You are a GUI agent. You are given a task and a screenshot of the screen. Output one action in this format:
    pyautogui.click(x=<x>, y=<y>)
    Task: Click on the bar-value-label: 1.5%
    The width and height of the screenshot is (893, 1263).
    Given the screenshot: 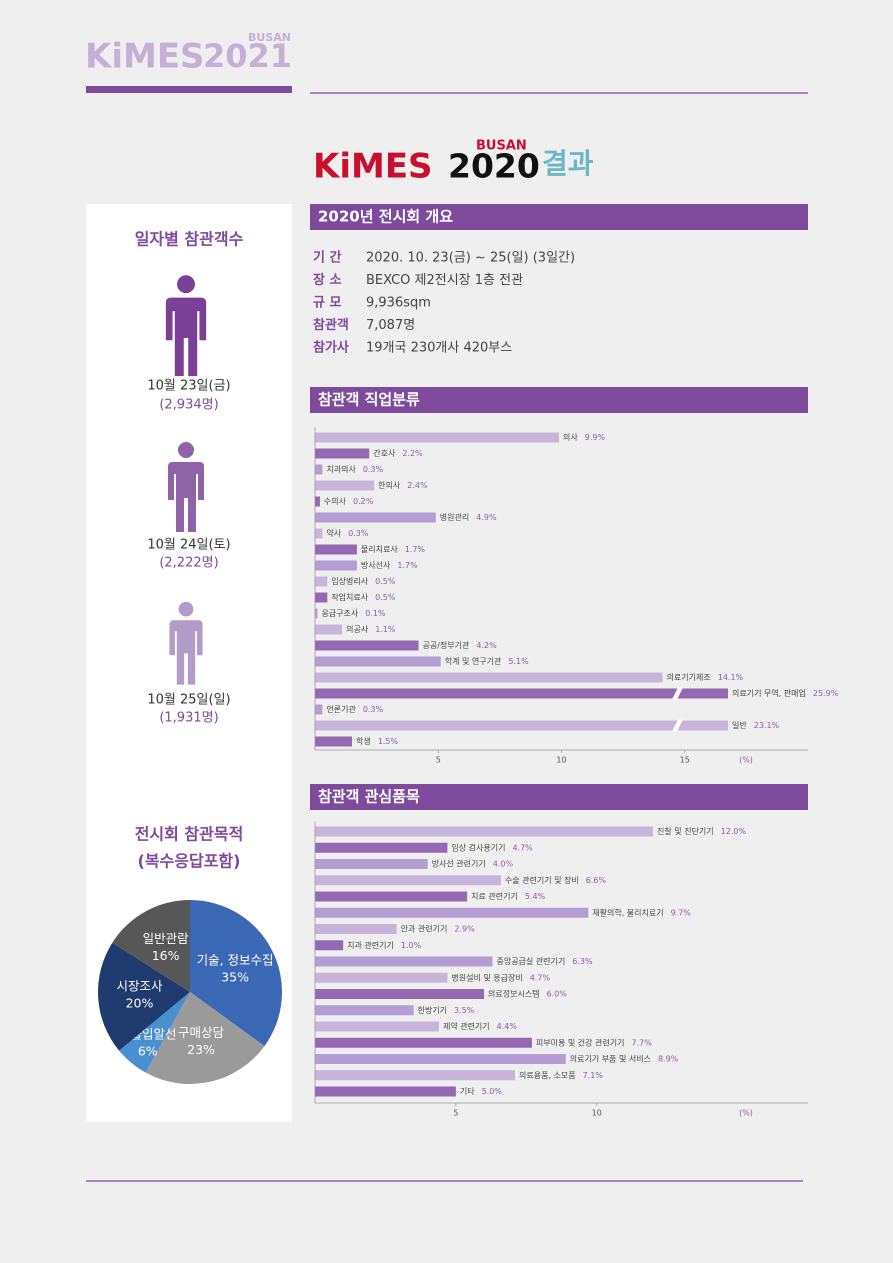 What is the action you would take?
    pyautogui.click(x=388, y=741)
    